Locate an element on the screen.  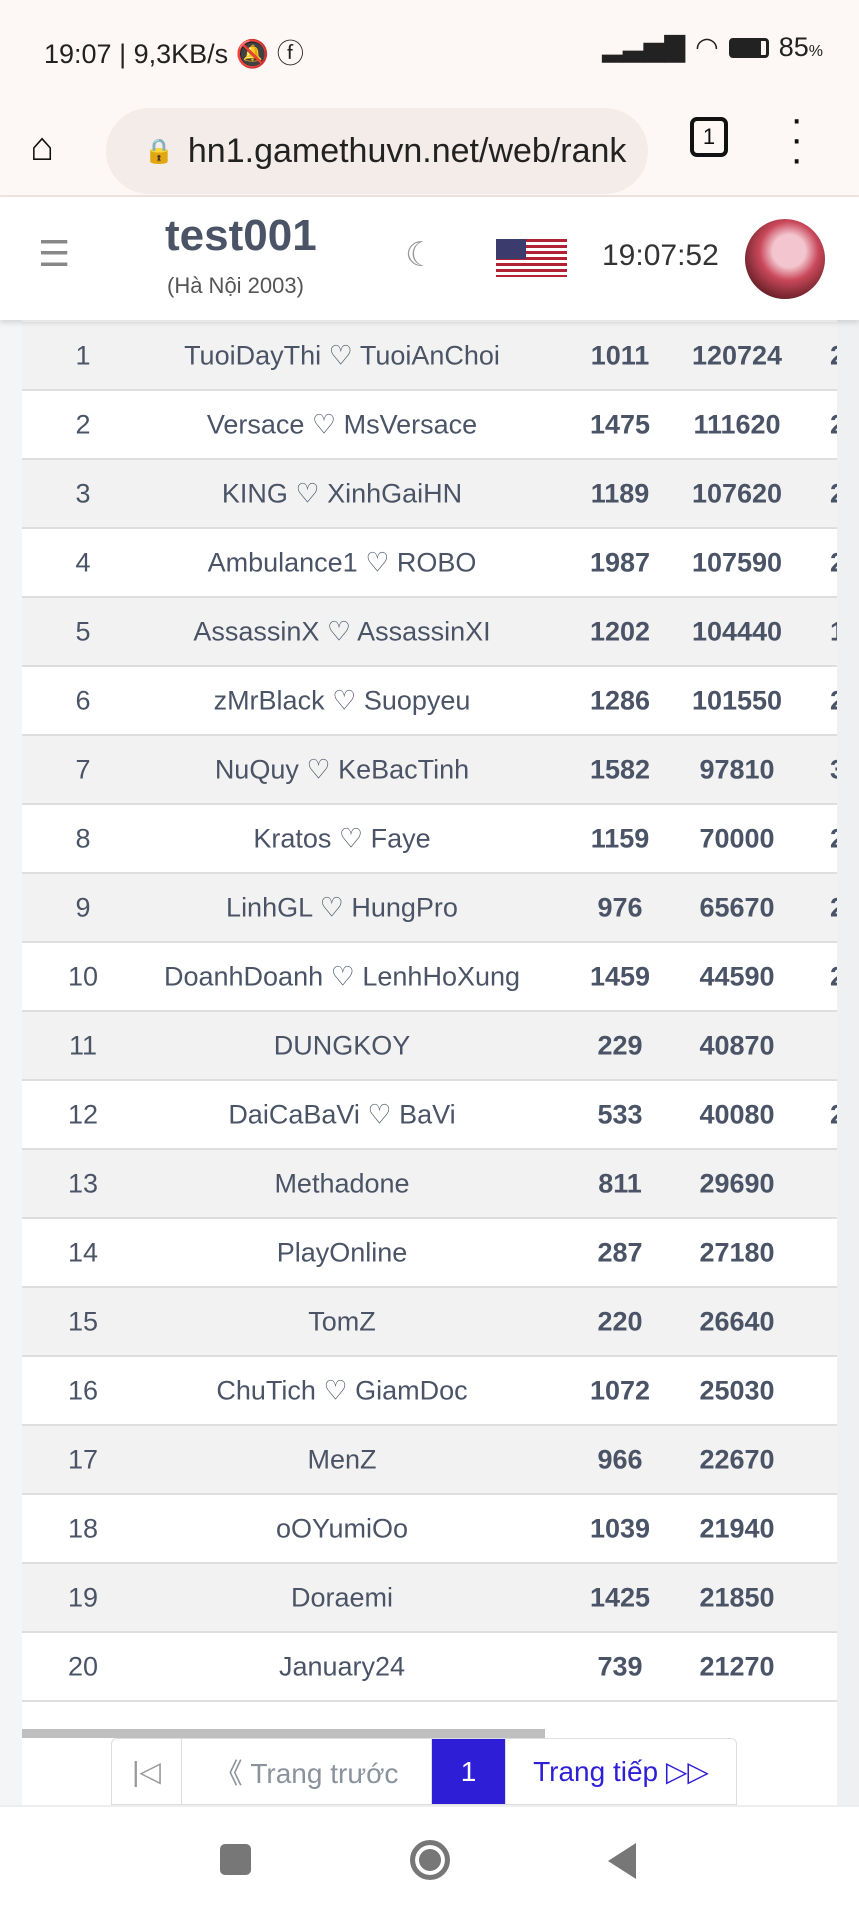
name-cell: PlayOnline is located at coordinates (342, 1252).